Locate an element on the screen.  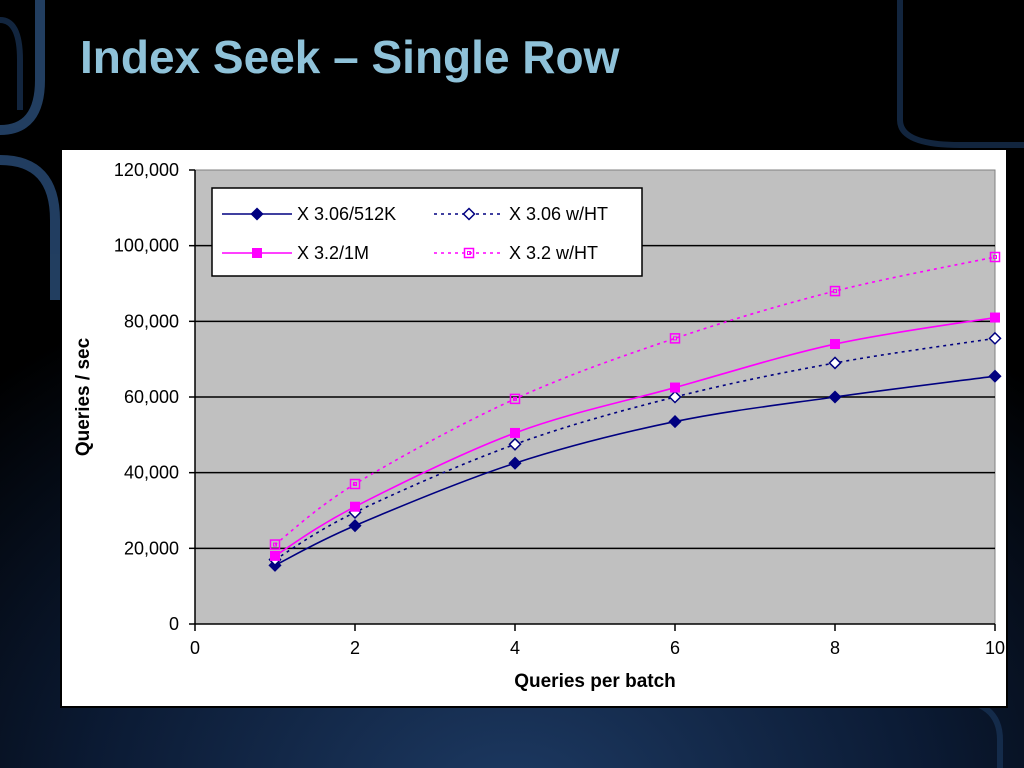
y-tick-label: 120,000 is located at coordinates (146, 170).